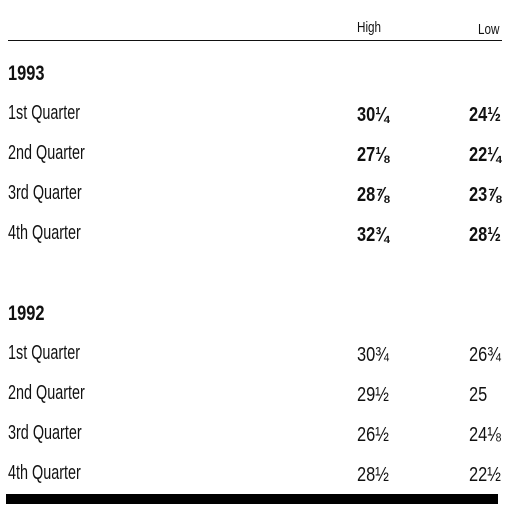  What do you see at coordinates (485, 115) in the screenshot?
I see `low-value: 24½` at bounding box center [485, 115].